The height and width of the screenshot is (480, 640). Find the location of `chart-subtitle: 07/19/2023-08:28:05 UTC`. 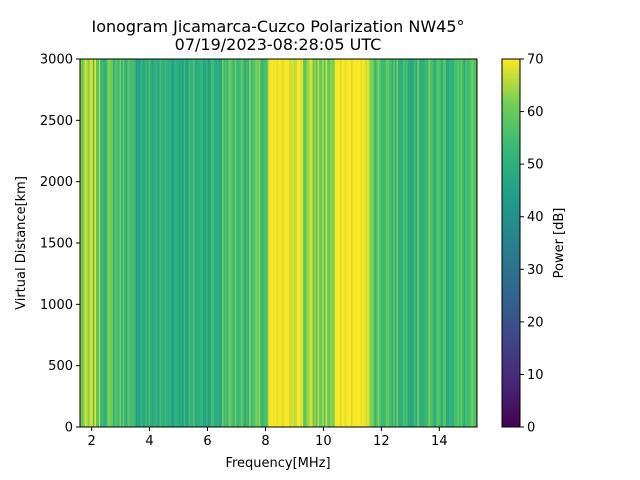

chart-subtitle: 07/19/2023-08:28:05 UTC is located at coordinates (278, 44).